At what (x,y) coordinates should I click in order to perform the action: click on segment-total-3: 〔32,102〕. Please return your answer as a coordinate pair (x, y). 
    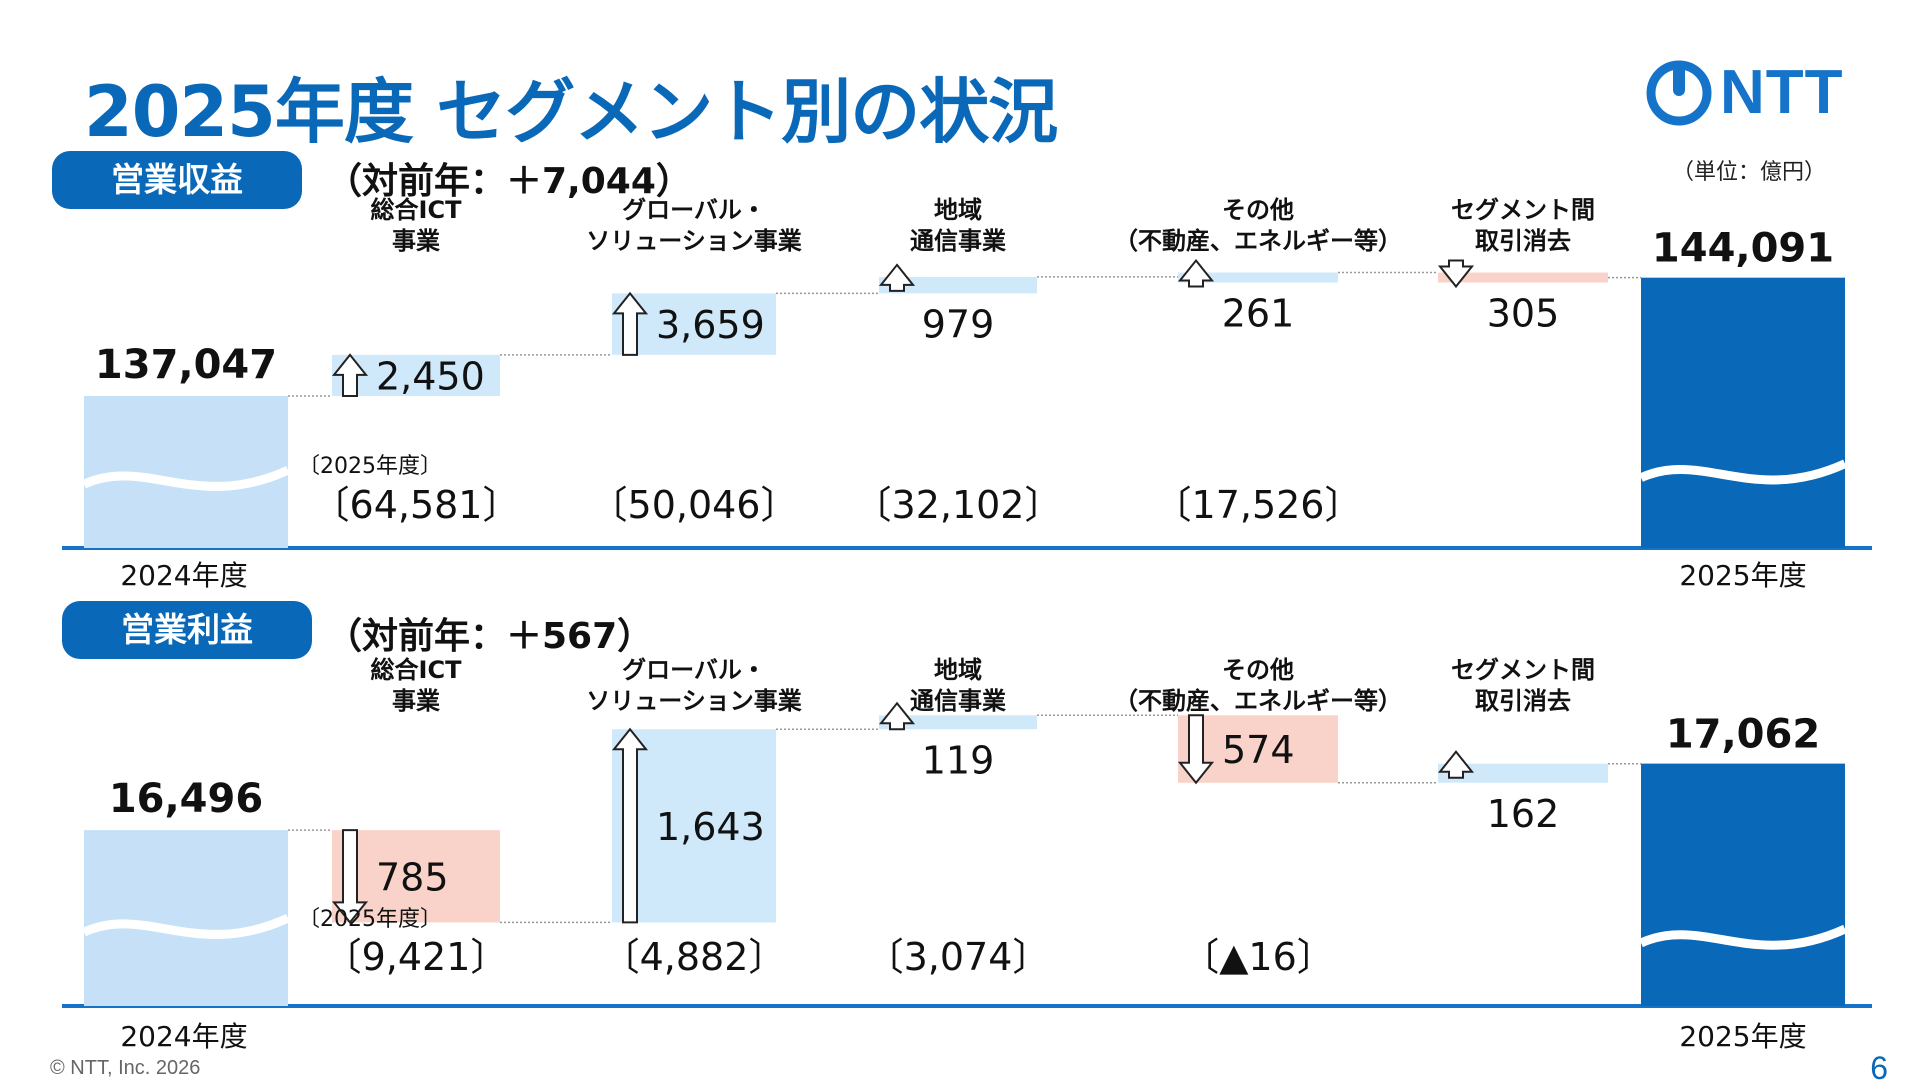
    Looking at the image, I should click on (958, 505).